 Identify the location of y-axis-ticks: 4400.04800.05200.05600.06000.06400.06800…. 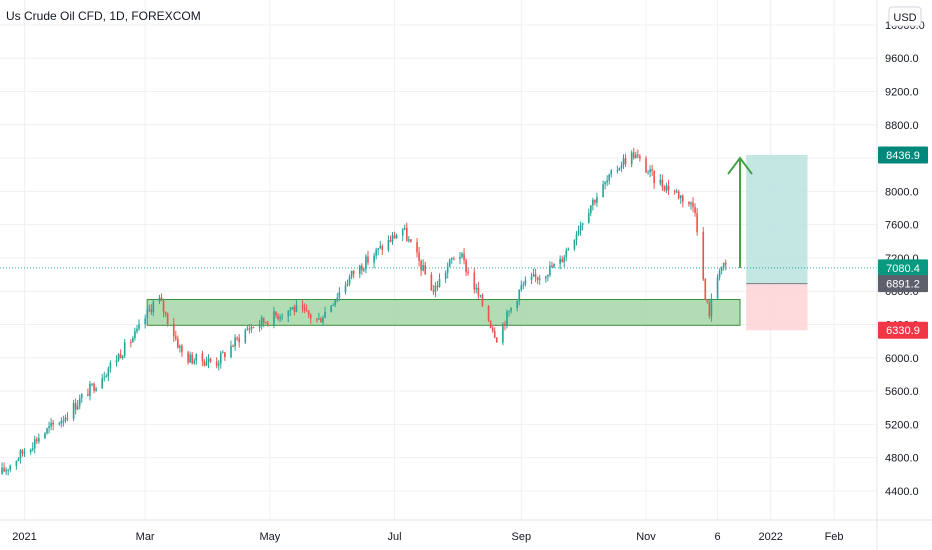
(905, 259).